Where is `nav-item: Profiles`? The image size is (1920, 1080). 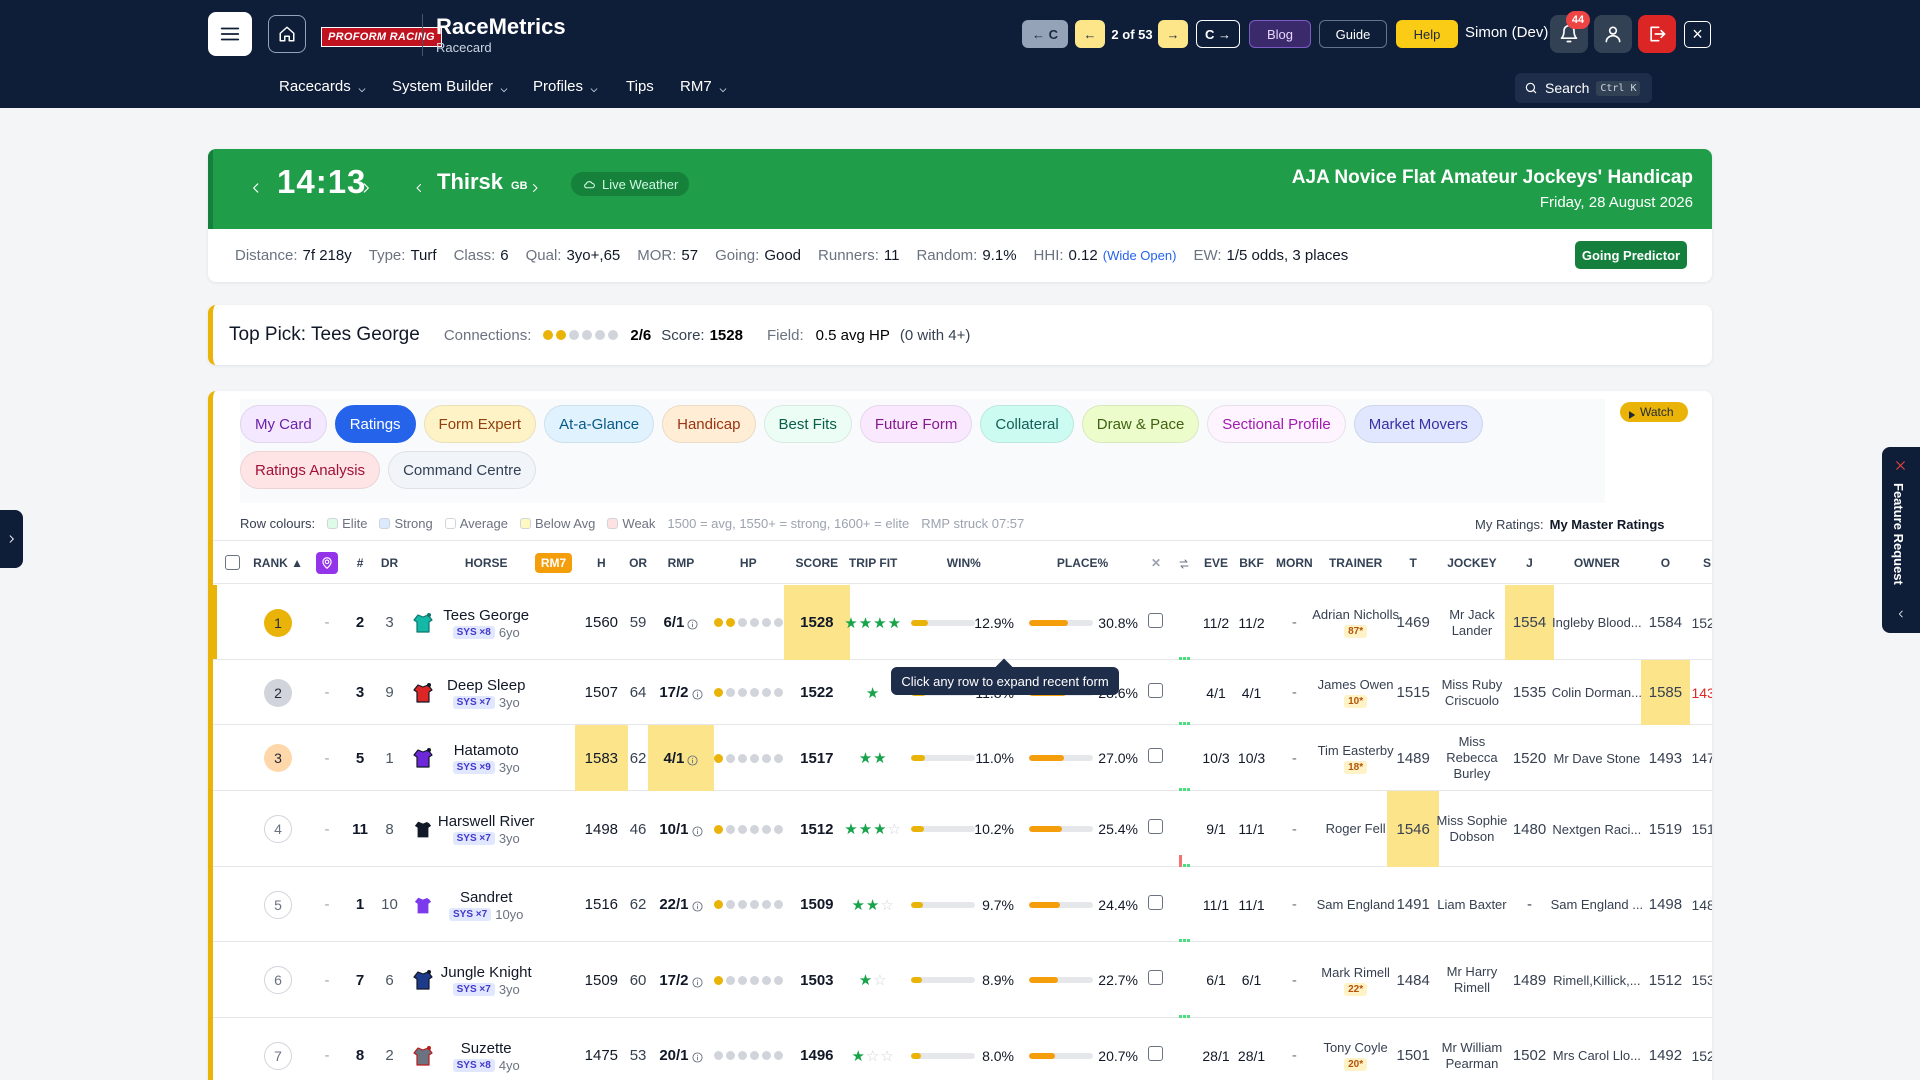 nav-item: Profiles is located at coordinates (566, 86).